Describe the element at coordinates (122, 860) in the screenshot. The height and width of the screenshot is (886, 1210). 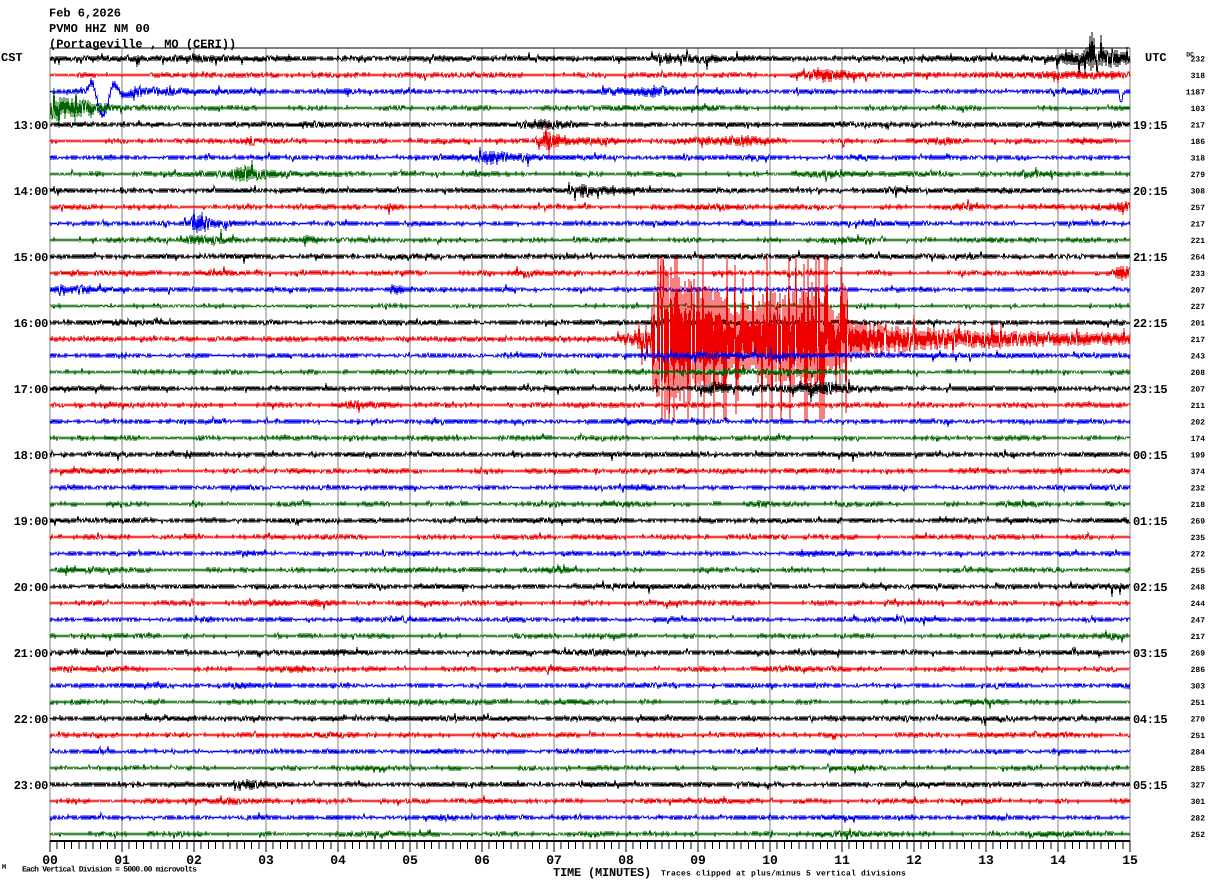
I see `svg-text: 01` at that location.